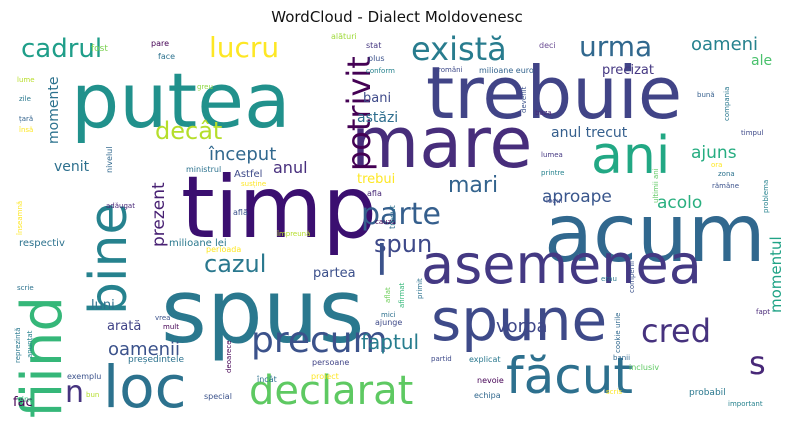 The image size is (794, 429). What do you see at coordinates (490, 380) in the screenshot?
I see `word: nevoie` at bounding box center [490, 380].